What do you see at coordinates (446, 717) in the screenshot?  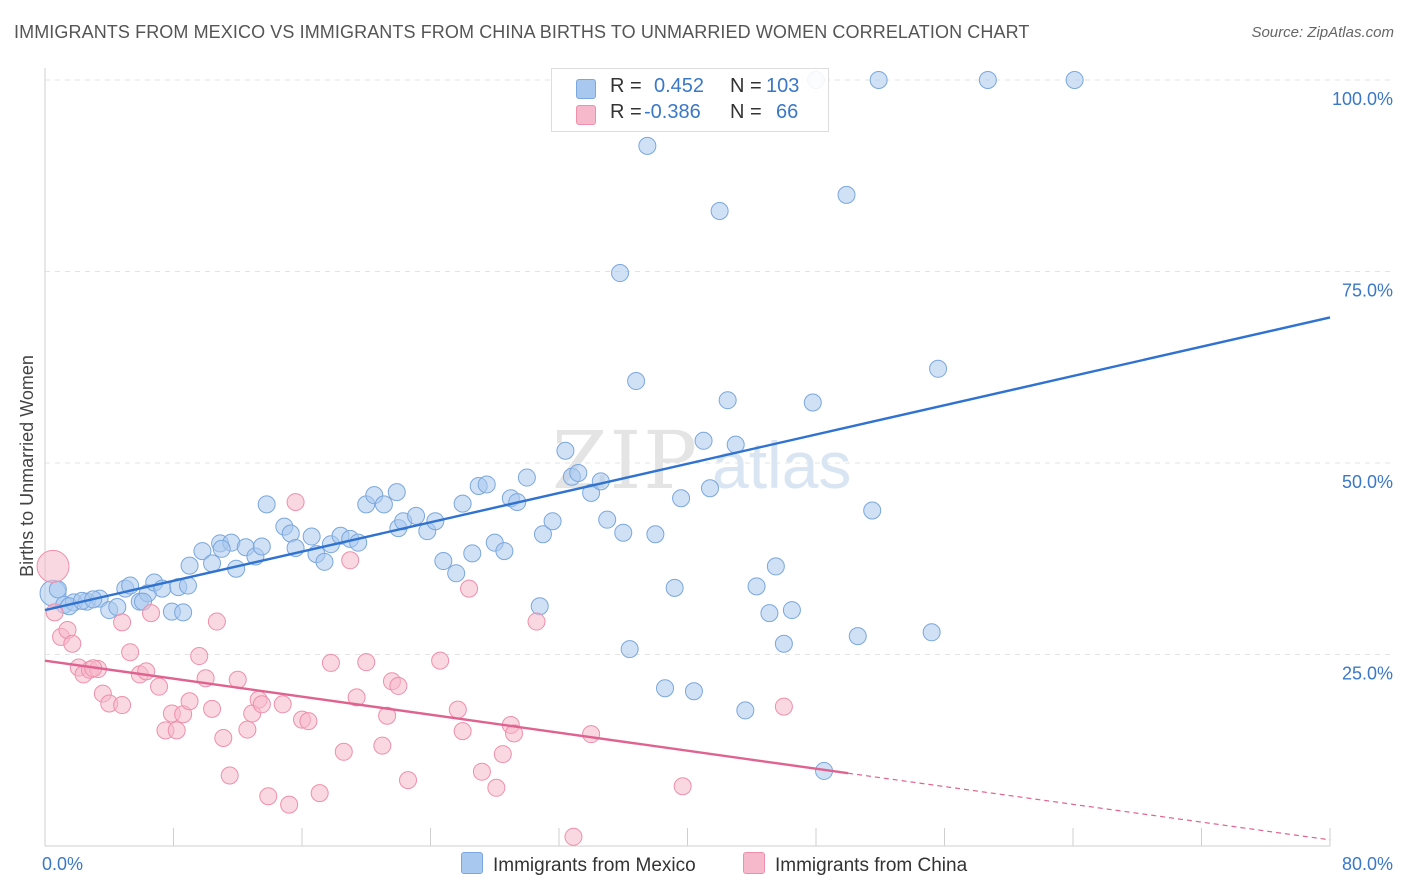 I see `trend-line-china` at bounding box center [446, 717].